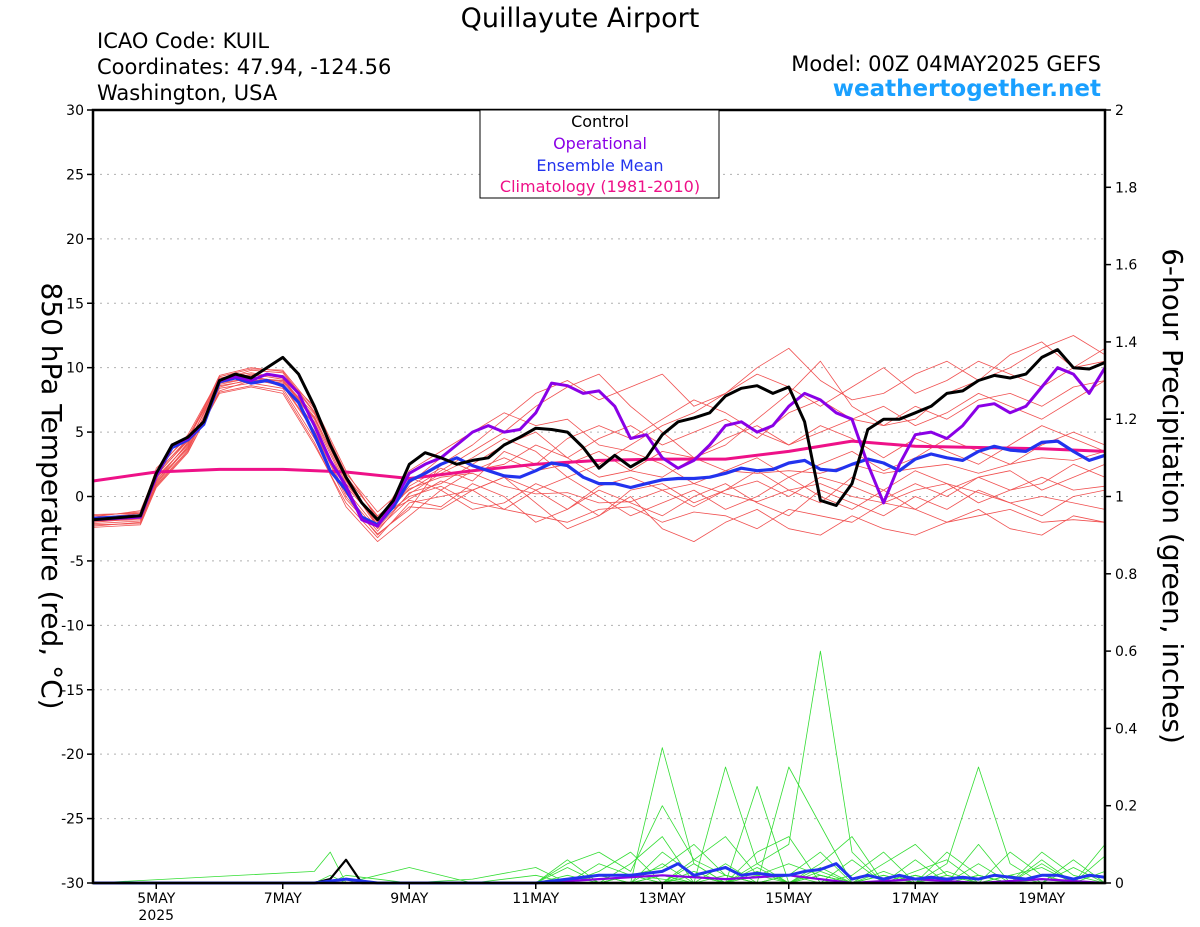 This screenshot has height=927, width=1200. Describe the element at coordinates (75, 175) in the screenshot. I see `y-tick-label: 25` at that location.